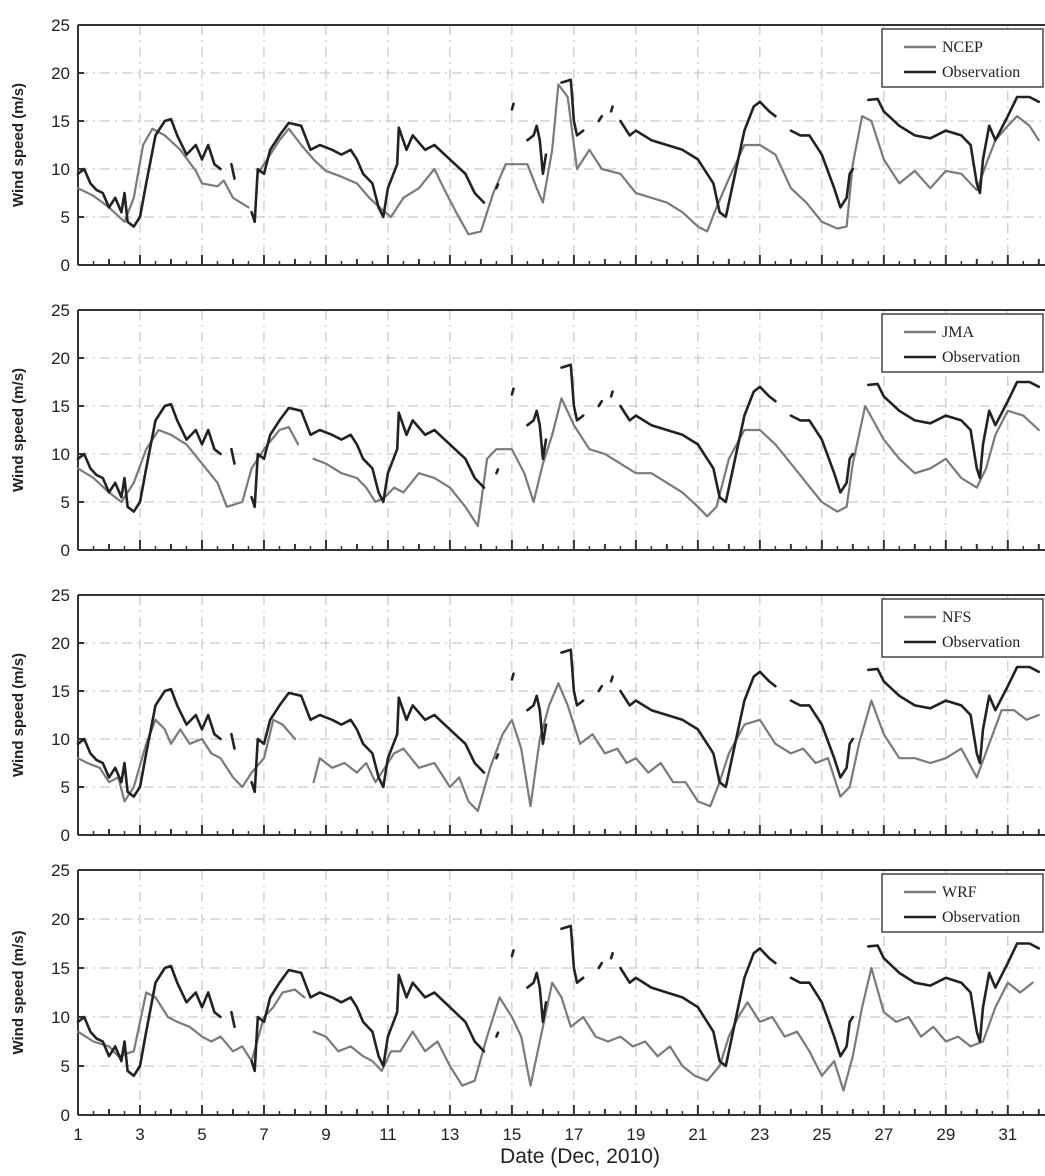 This screenshot has width=1045, height=1176. What do you see at coordinates (201, 1134) in the screenshot?
I see `x-tick-label: 5` at bounding box center [201, 1134].